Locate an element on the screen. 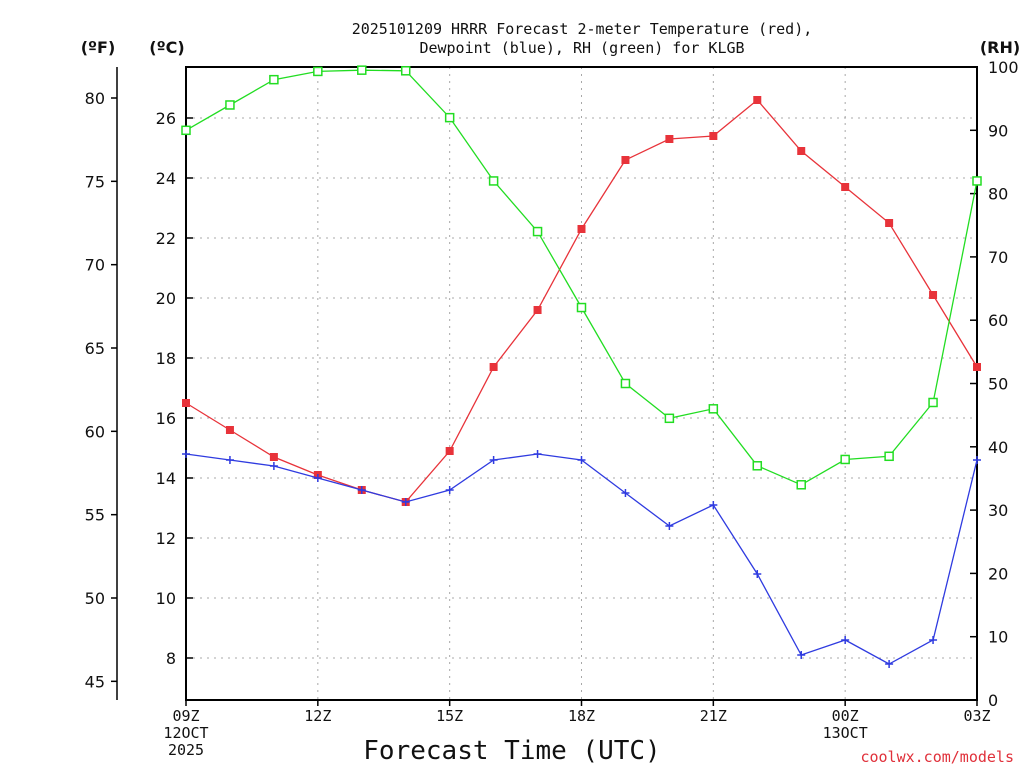  rh-tick-label: 10 is located at coordinates (998, 637).